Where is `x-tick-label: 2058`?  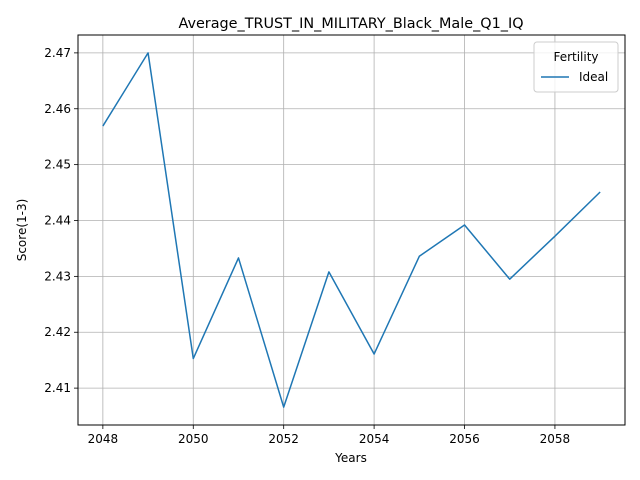
x-tick-label: 2058 is located at coordinates (555, 439).